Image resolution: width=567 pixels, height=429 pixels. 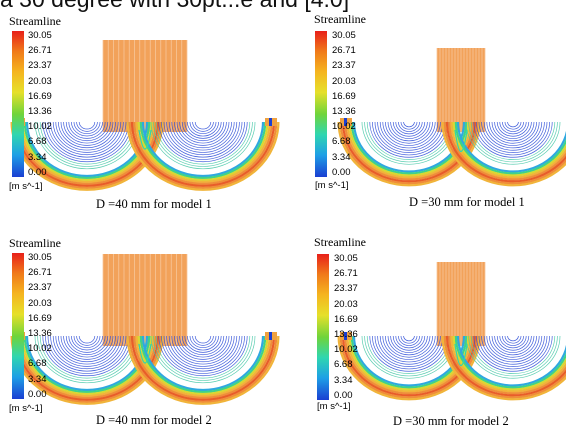 What do you see at coordinates (154, 204) in the screenshot?
I see `panel-caption: D =40 mm for model 1` at bounding box center [154, 204].